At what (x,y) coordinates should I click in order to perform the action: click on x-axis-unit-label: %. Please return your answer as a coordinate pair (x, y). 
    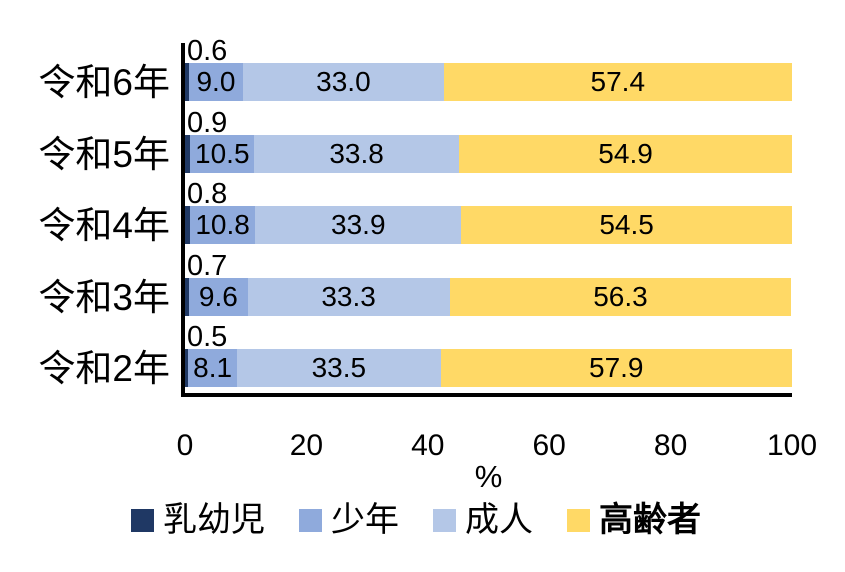
    Looking at the image, I should click on (488, 476).